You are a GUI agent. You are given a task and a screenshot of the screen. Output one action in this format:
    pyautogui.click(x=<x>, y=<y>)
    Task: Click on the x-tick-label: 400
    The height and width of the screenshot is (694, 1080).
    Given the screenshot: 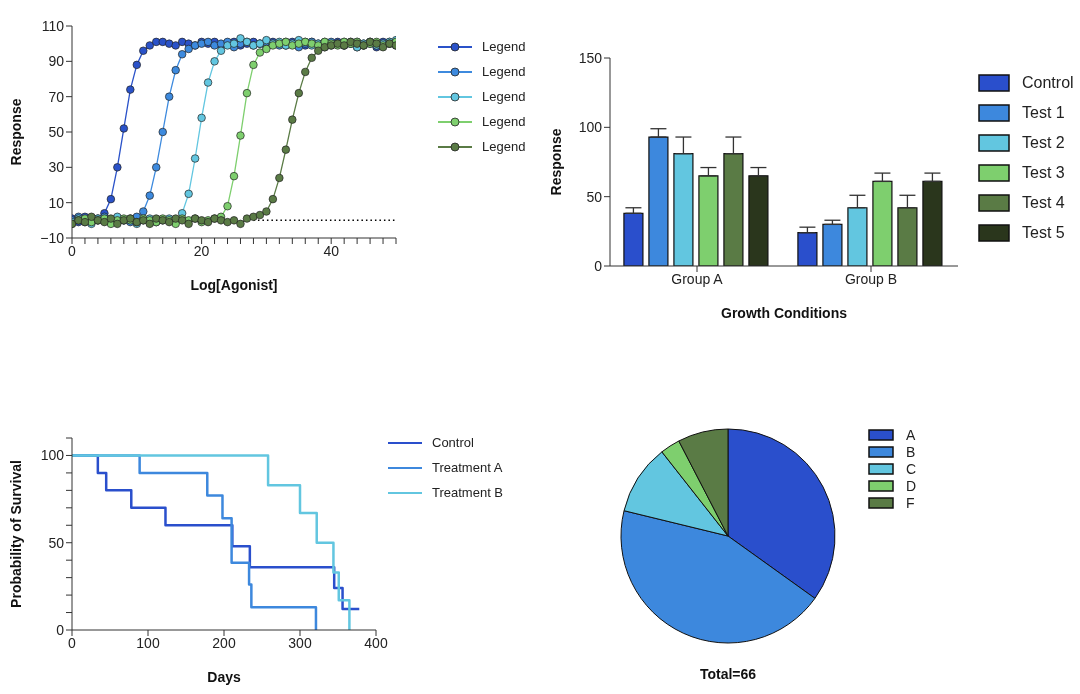 What is the action you would take?
    pyautogui.click(x=376, y=642)
    